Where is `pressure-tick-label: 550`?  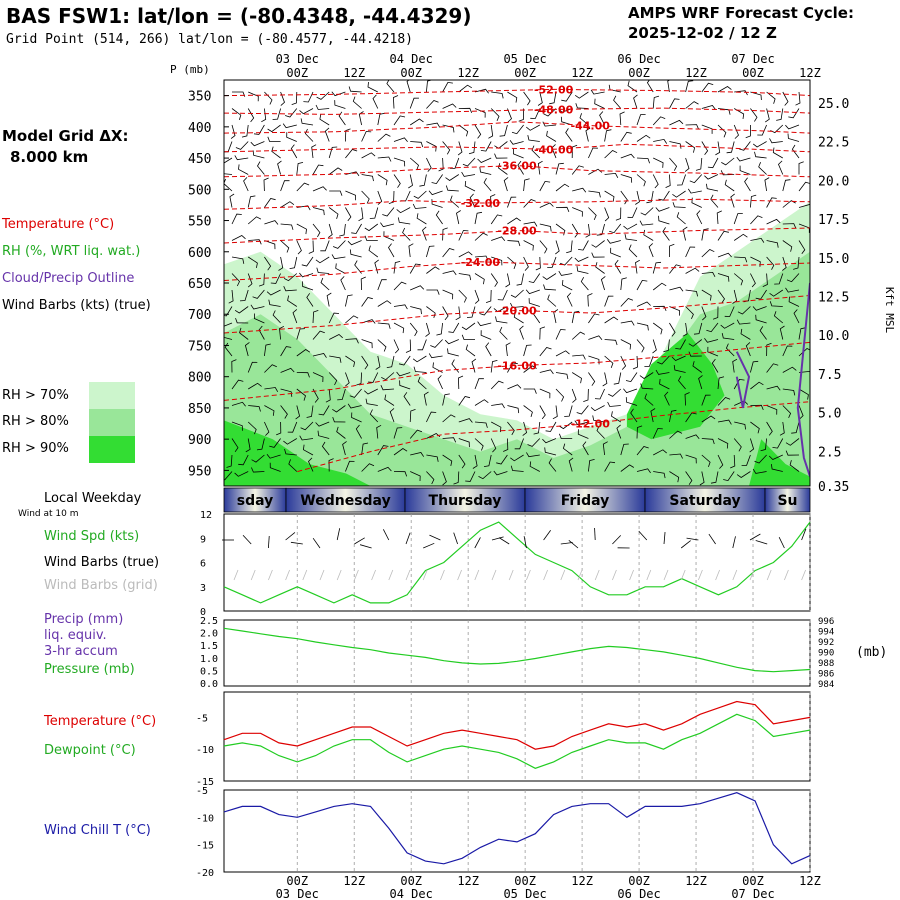 pressure-tick-label: 550 is located at coordinates (199, 222).